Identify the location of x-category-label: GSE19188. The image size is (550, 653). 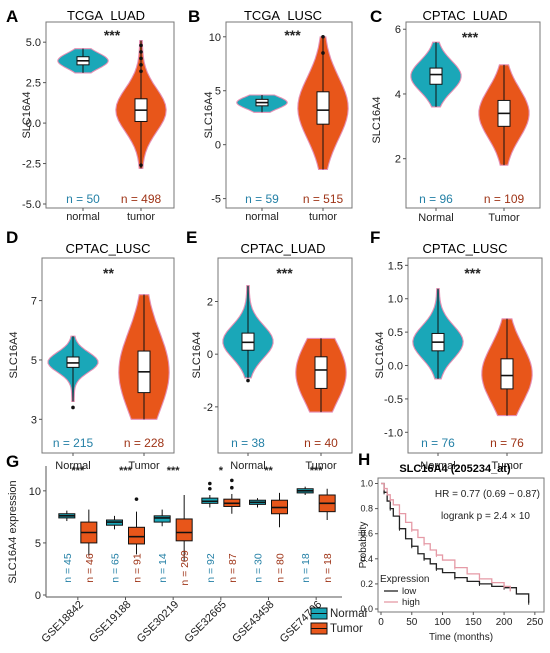
(110, 622).